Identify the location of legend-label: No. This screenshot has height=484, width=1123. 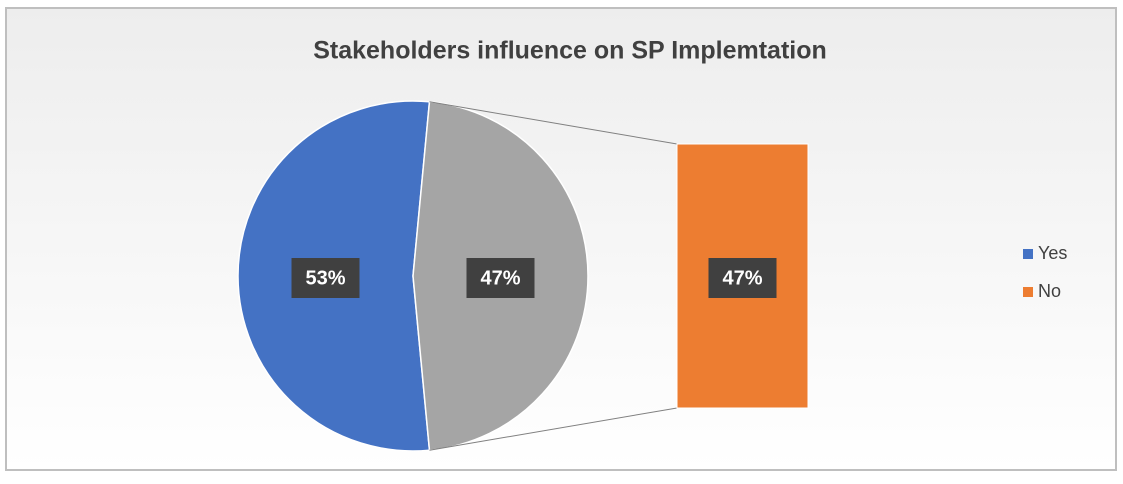
(1049, 291).